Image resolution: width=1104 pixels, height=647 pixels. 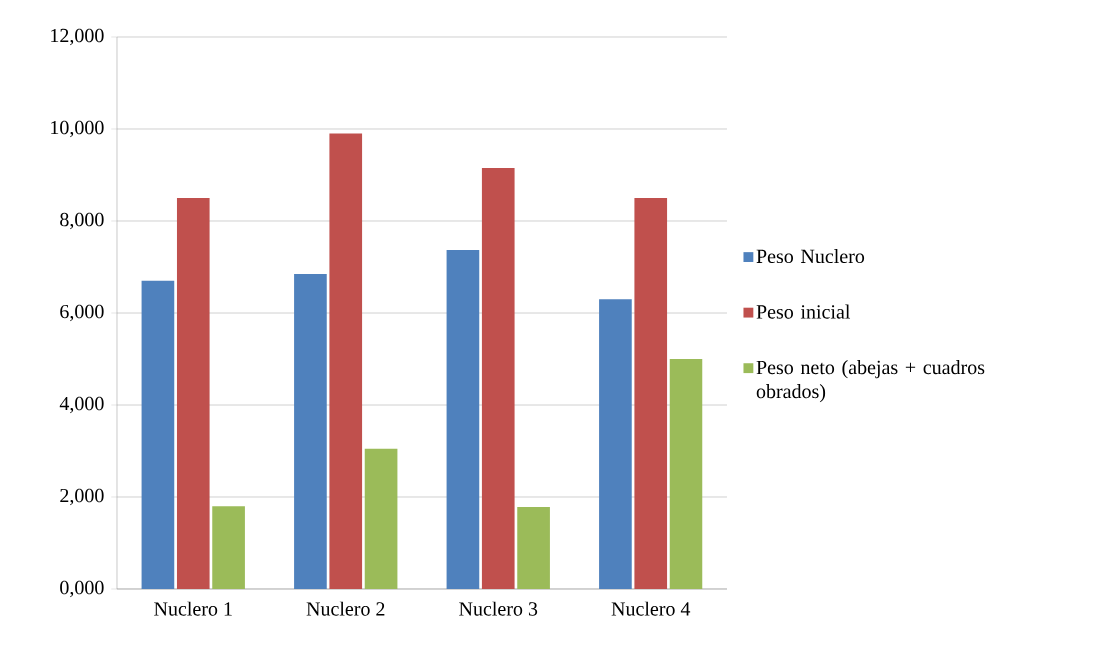 I want to click on y-tick-label: 8,000, so click(x=82, y=221).